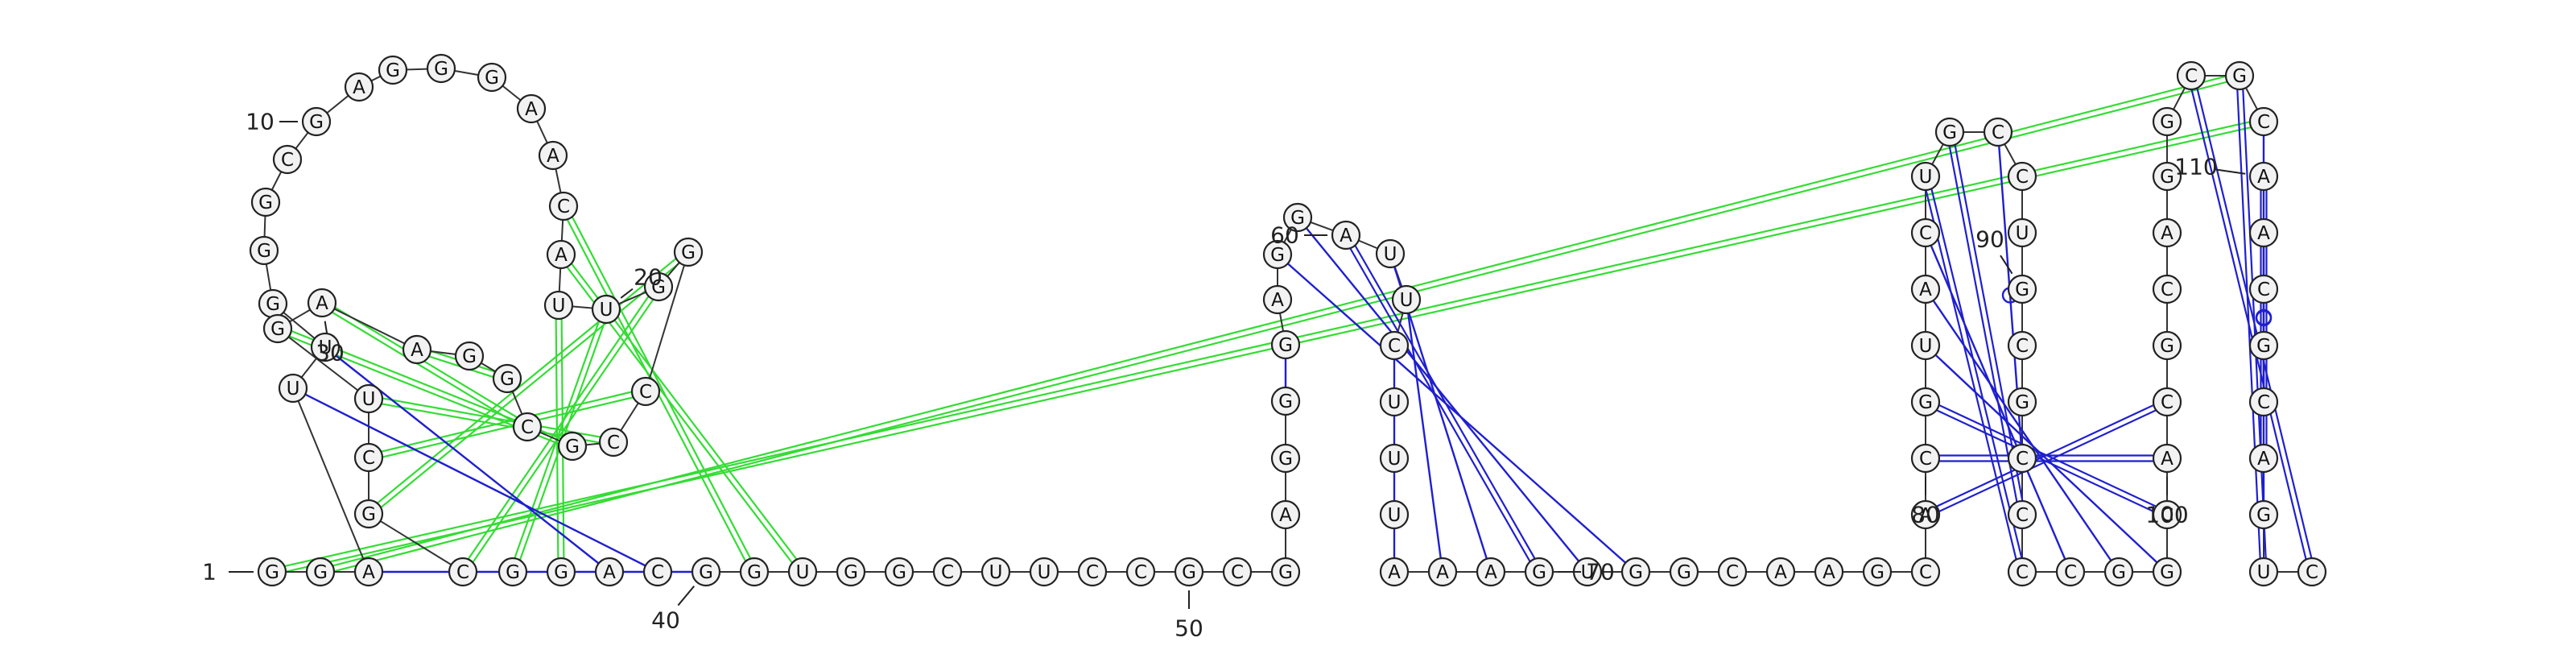 Image resolution: width=2576 pixels, height=650 pixels. I want to click on nucleotide-85: U, so click(1926, 176).